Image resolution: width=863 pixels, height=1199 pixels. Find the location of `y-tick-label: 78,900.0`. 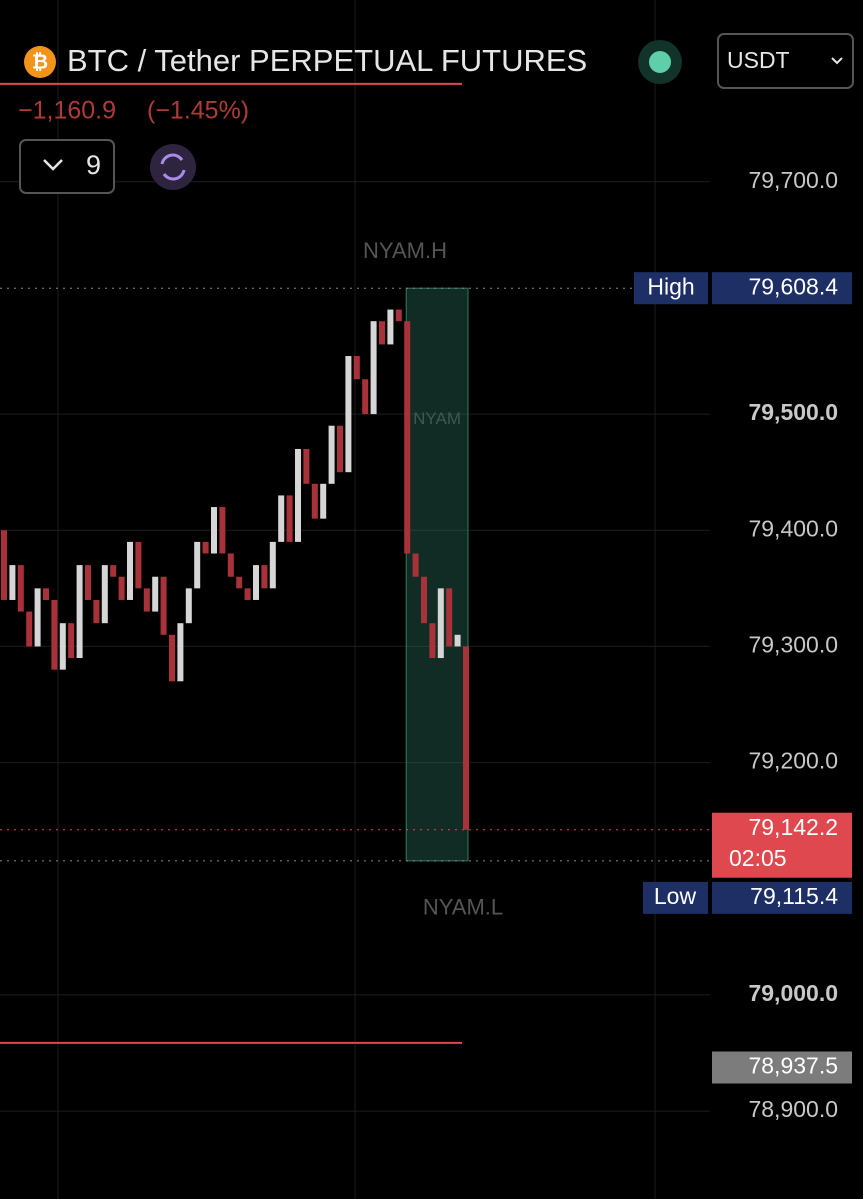

y-tick-label: 78,900.0 is located at coordinates (793, 1109).